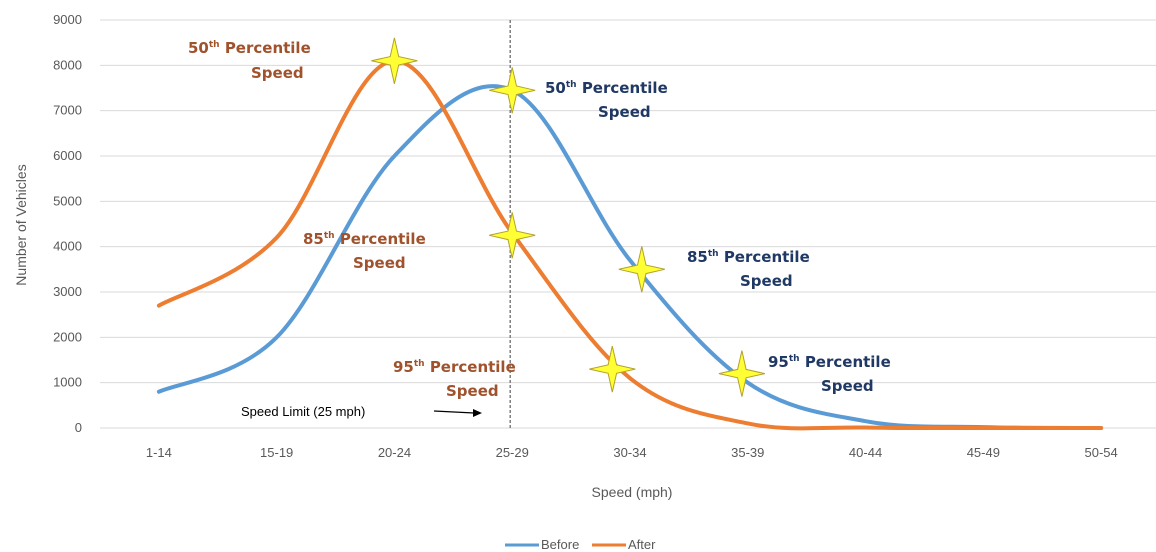  What do you see at coordinates (560, 544) in the screenshot?
I see `legend-label-before: Before` at bounding box center [560, 544].